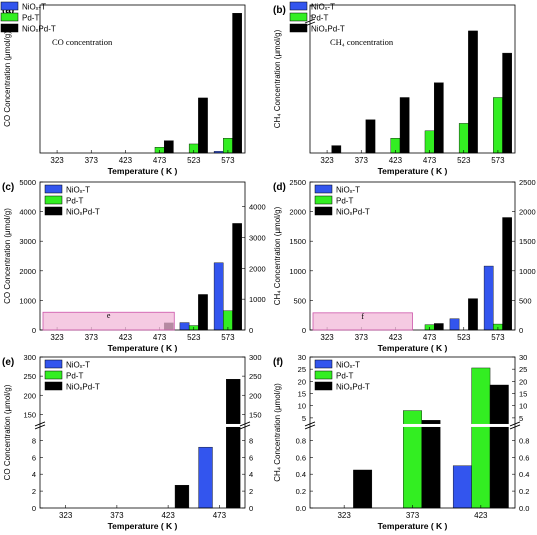 The width and height of the screenshot is (537, 535). I want to click on panel-label: (f), so click(278, 362).